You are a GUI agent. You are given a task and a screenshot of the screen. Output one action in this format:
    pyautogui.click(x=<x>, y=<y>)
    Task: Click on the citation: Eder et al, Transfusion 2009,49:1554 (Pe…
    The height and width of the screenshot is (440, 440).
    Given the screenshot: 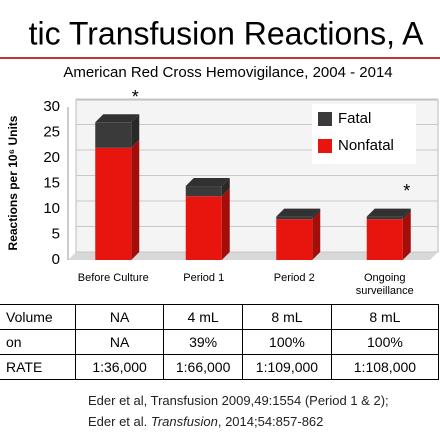 What is the action you would take?
    pyautogui.click(x=238, y=400)
    